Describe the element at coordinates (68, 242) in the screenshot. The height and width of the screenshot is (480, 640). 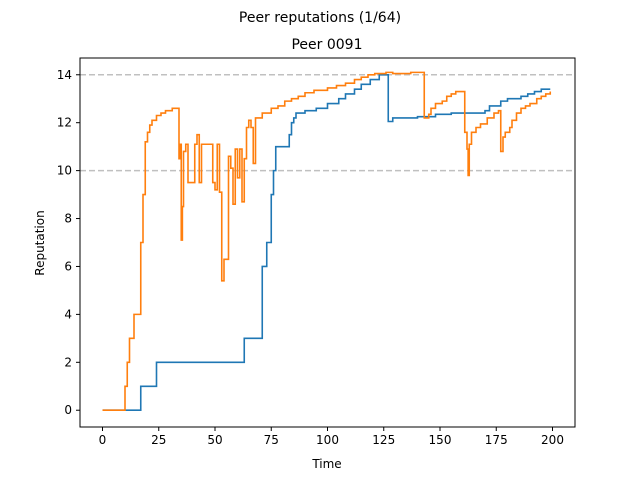
I see `y-axis: 0 2 4 6 8 10 12 14` at that location.